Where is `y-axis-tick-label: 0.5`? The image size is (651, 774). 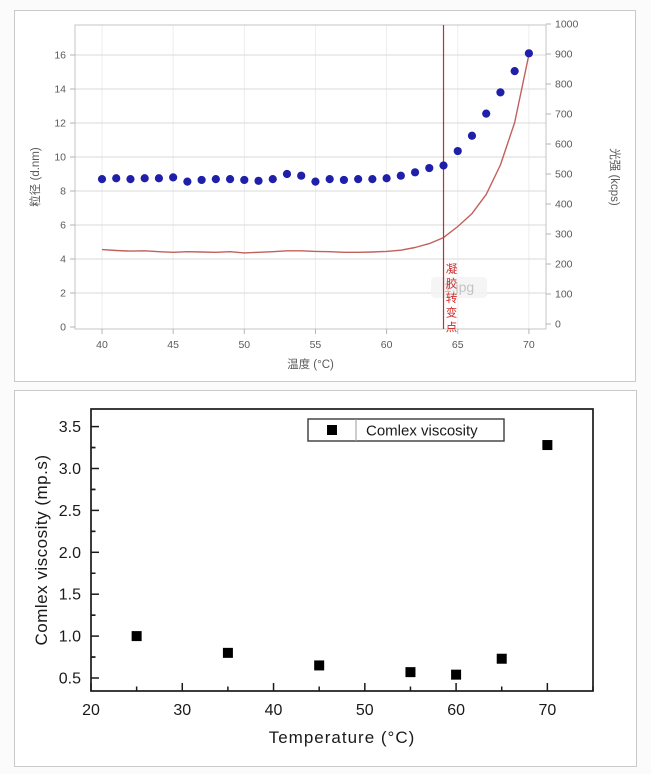
y-axis-tick-label: 0.5 is located at coordinates (70, 679).